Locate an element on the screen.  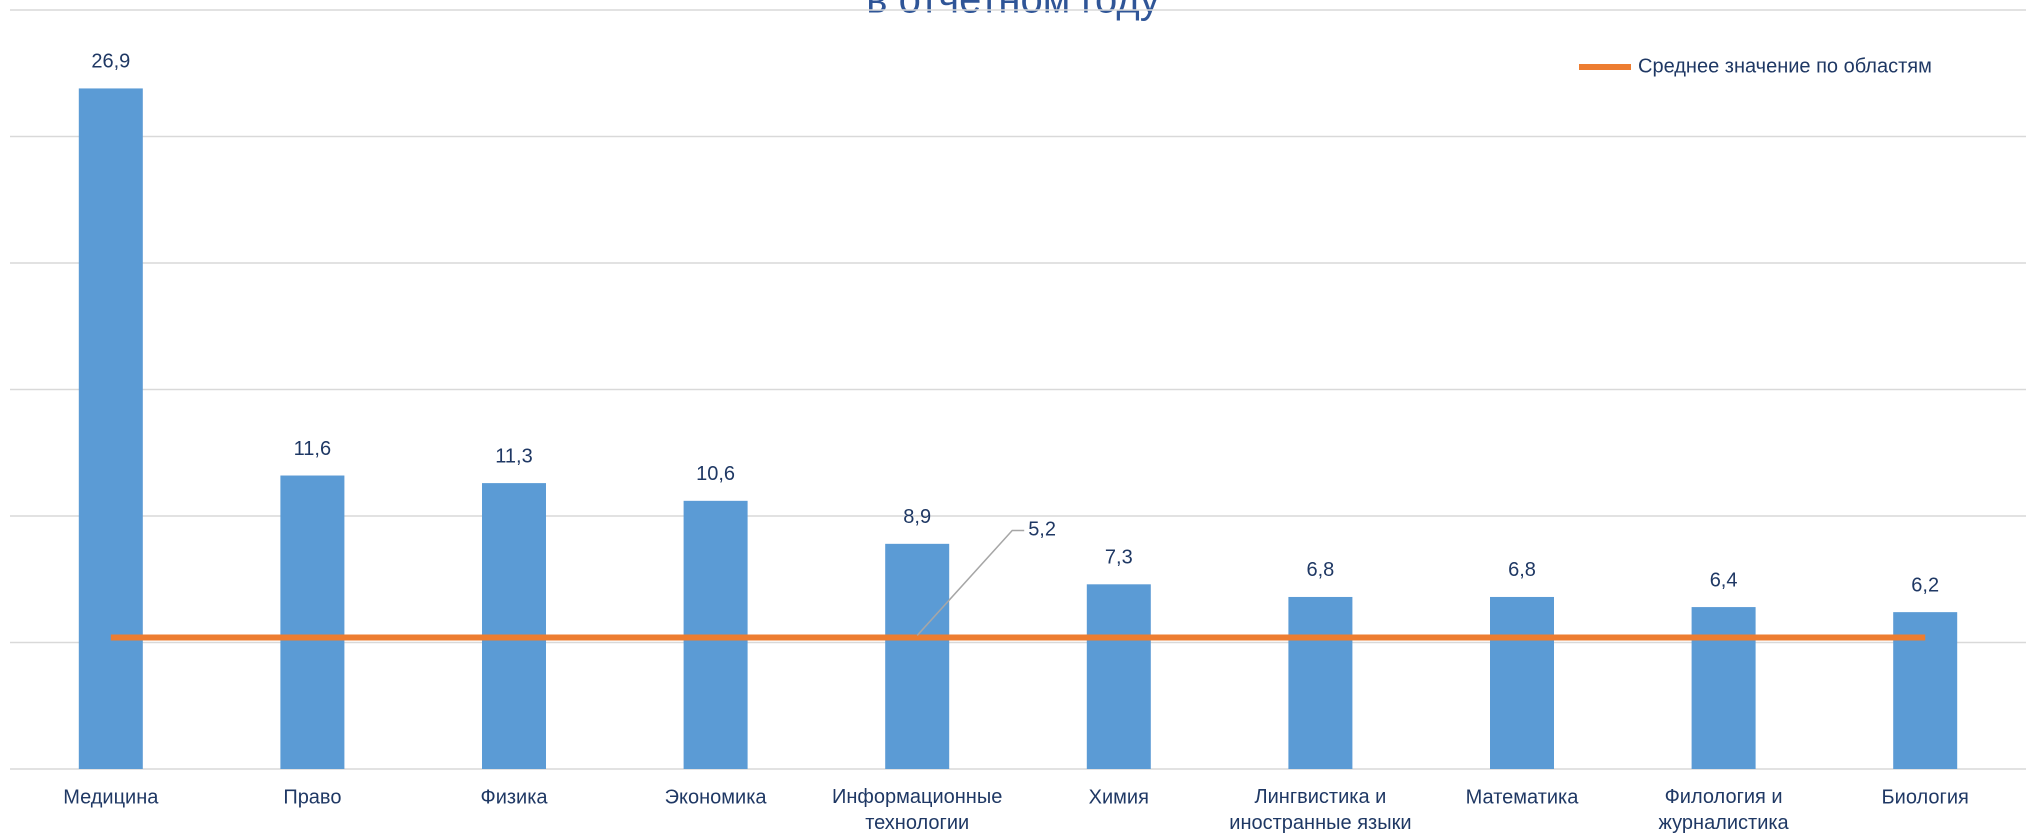
legend-label: Среднее значение по областям is located at coordinates (1785, 66).